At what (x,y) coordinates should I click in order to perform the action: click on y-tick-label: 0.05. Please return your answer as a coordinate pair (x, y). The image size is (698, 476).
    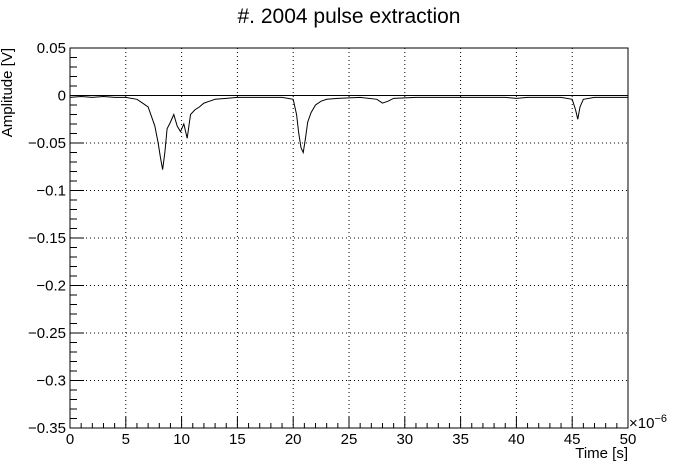
    Looking at the image, I should click on (51, 48).